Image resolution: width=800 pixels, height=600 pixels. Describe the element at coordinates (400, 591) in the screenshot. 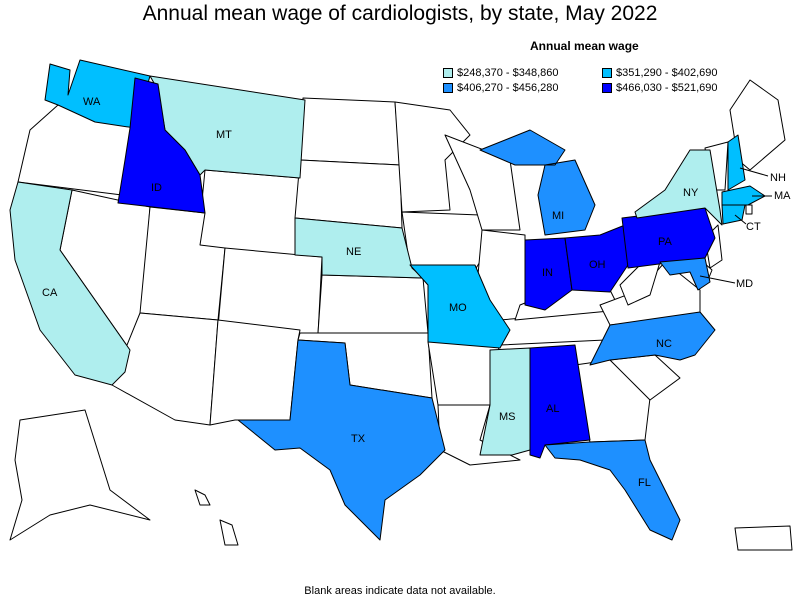

I see `footnote: Blank areas indicate data not available.` at that location.